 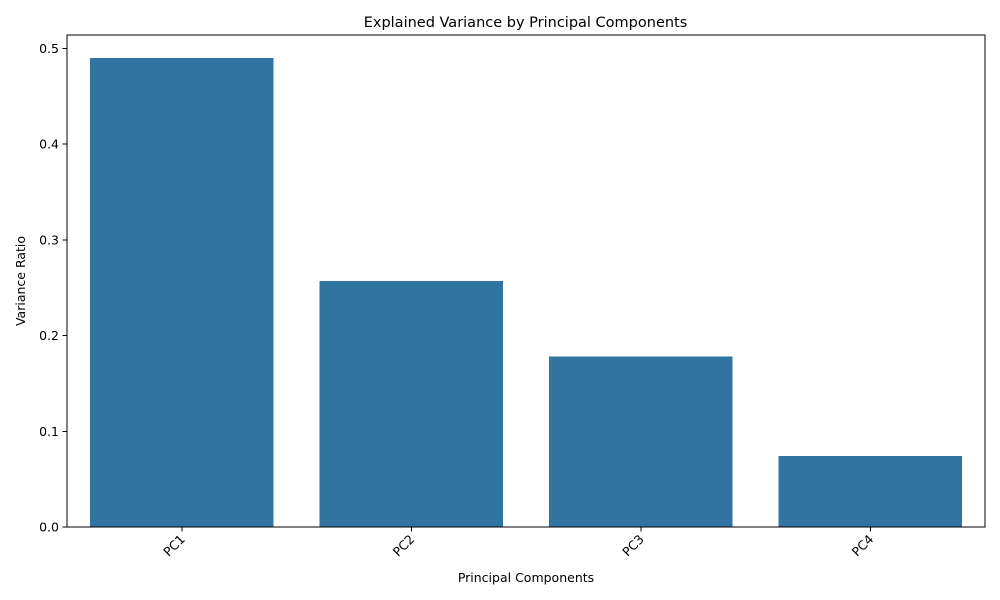 What do you see at coordinates (411, 404) in the screenshot?
I see `bar-pc2` at bounding box center [411, 404].